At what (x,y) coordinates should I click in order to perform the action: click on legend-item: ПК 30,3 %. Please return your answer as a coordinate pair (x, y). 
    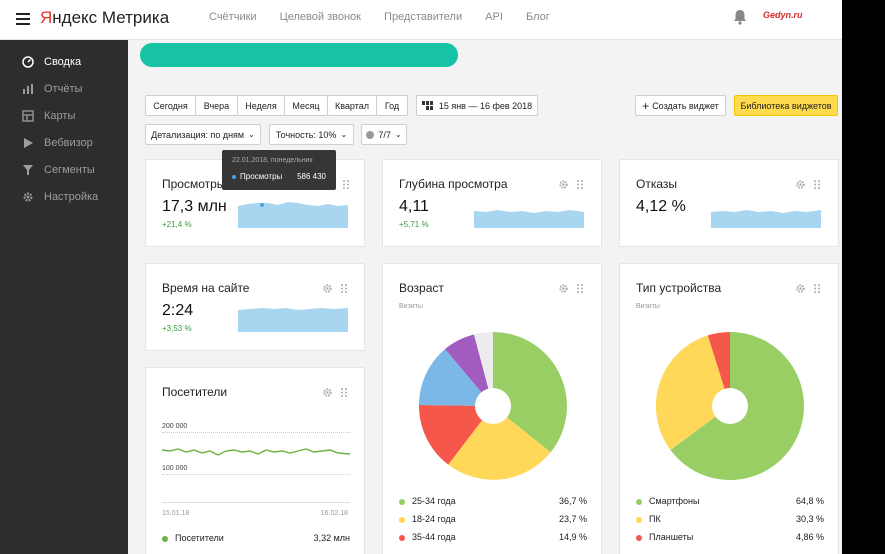
    Looking at the image, I should click on (730, 519).